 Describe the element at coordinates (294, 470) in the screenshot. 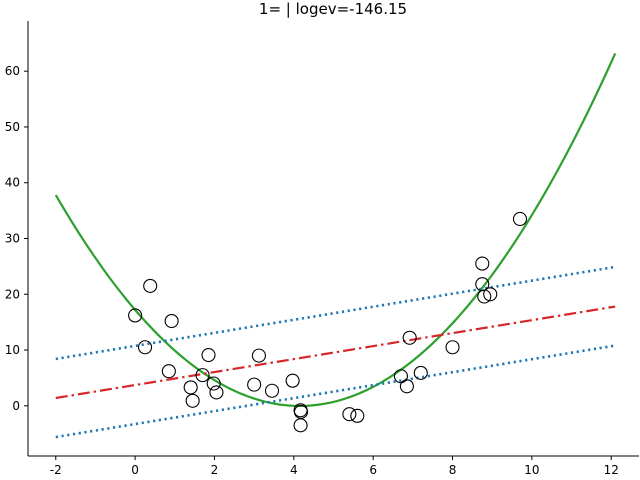

I see `x-tick-label: 4` at that location.